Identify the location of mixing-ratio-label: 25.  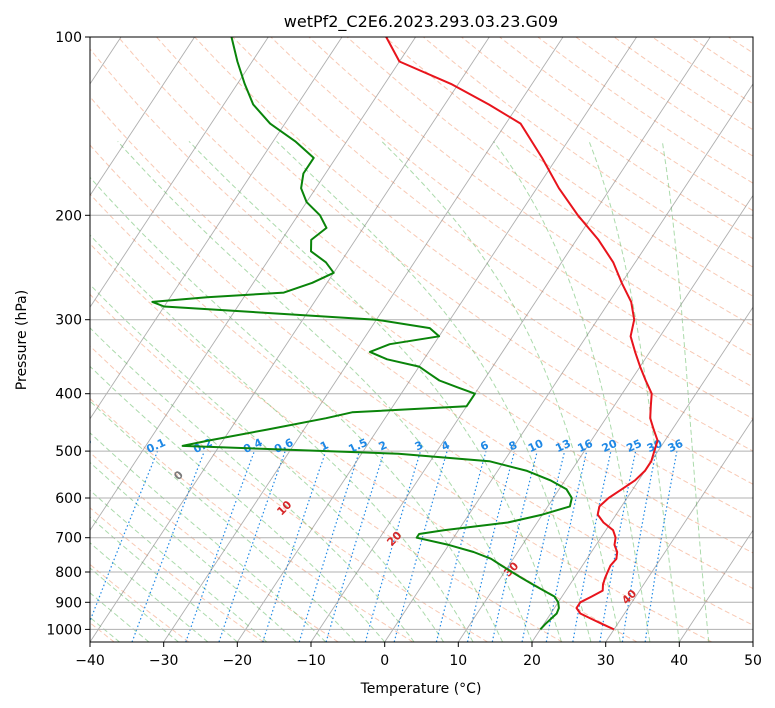
(633, 446).